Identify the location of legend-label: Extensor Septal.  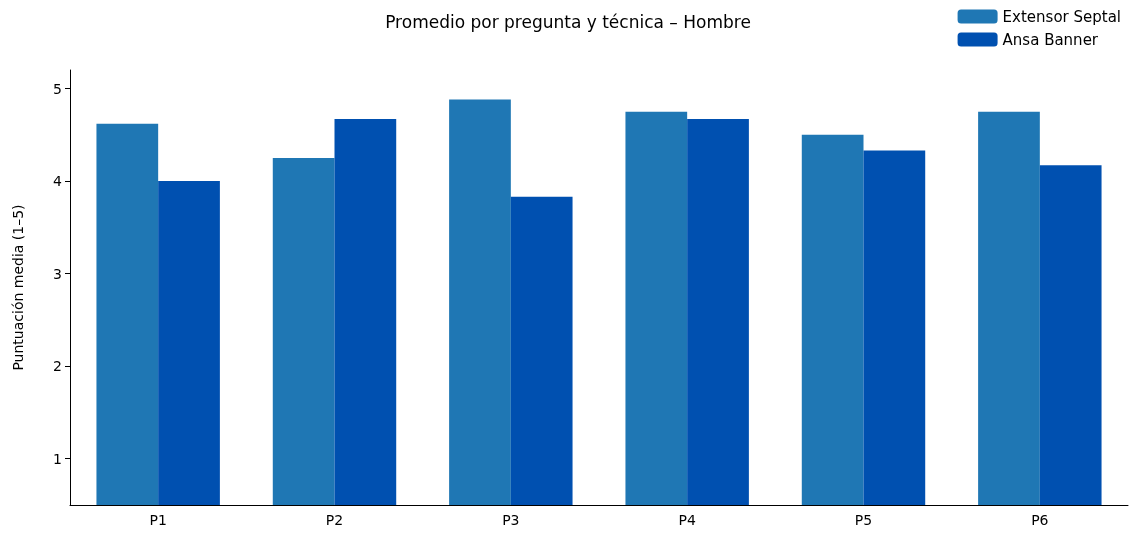
(1062, 16).